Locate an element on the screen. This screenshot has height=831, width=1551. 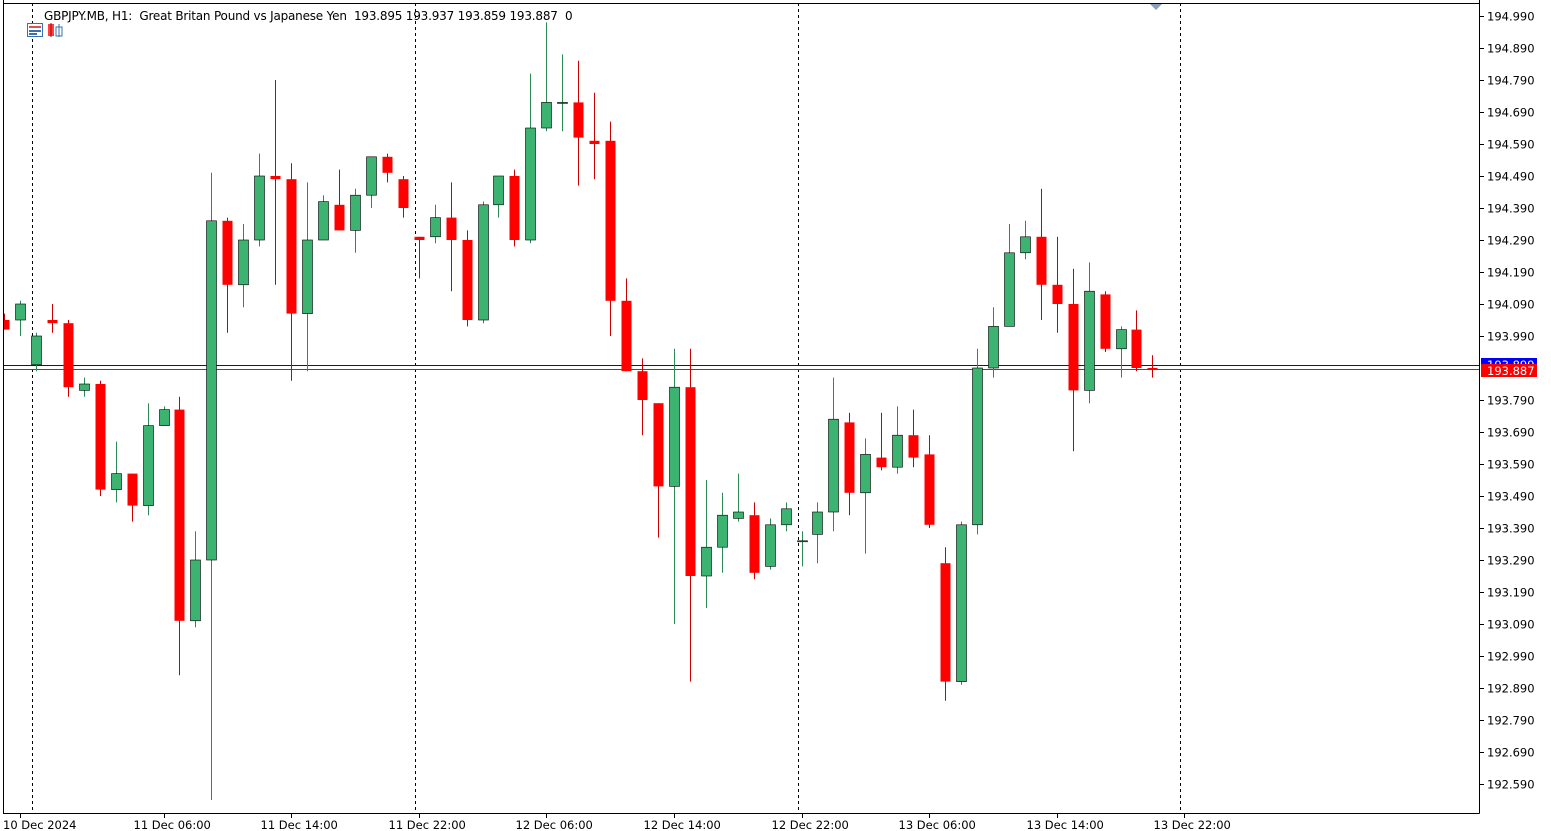
chart-type-icon is located at coordinates (43, 23).